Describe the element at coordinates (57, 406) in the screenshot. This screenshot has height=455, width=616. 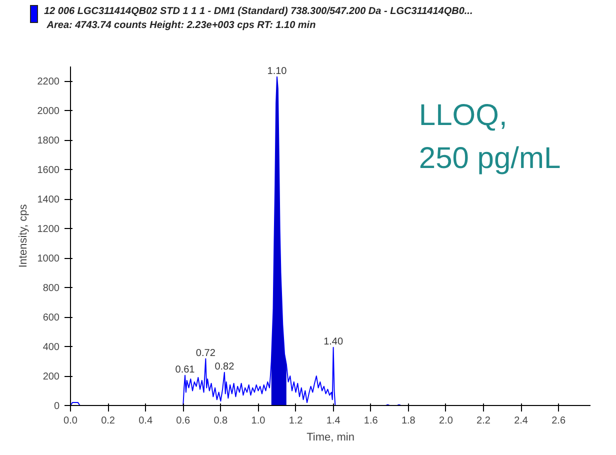
I see `y-tick-label: 0` at that location.